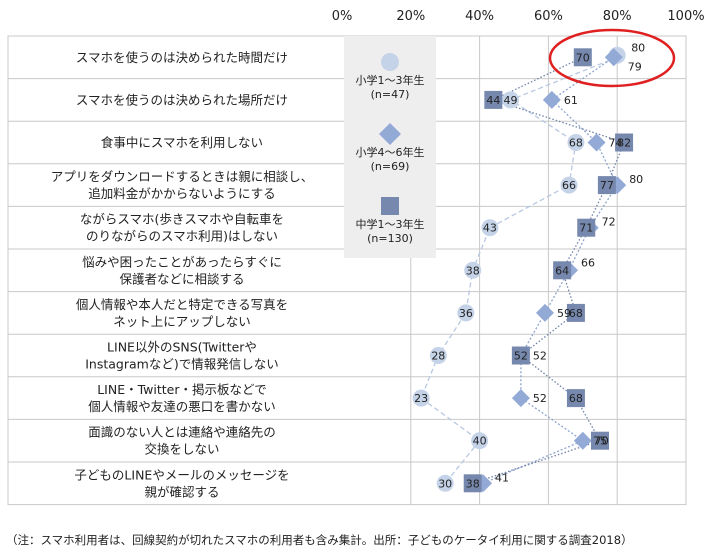 The width and height of the screenshot is (720, 560). I want to click on row-label: LINE・Twitter・掲示板などで, so click(182, 389).